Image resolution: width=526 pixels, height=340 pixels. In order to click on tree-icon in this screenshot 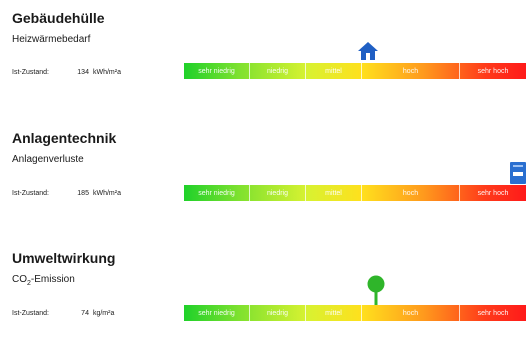, I will do `click(376, 290)`.